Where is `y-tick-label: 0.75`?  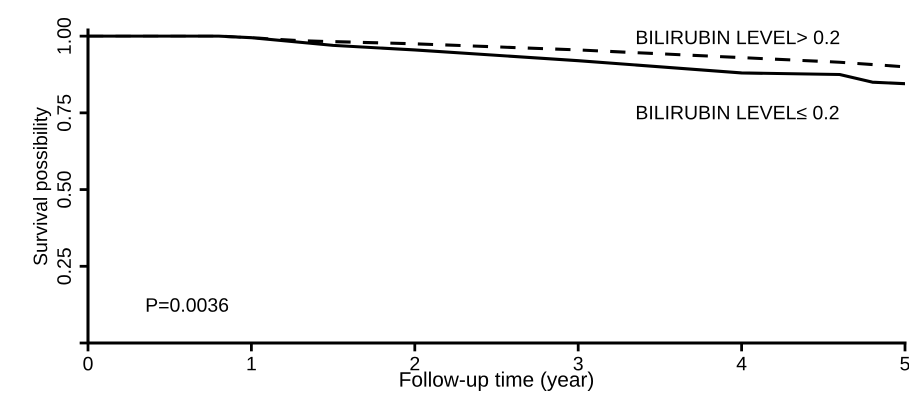 y-tick-label: 0.75 is located at coordinates (64, 113).